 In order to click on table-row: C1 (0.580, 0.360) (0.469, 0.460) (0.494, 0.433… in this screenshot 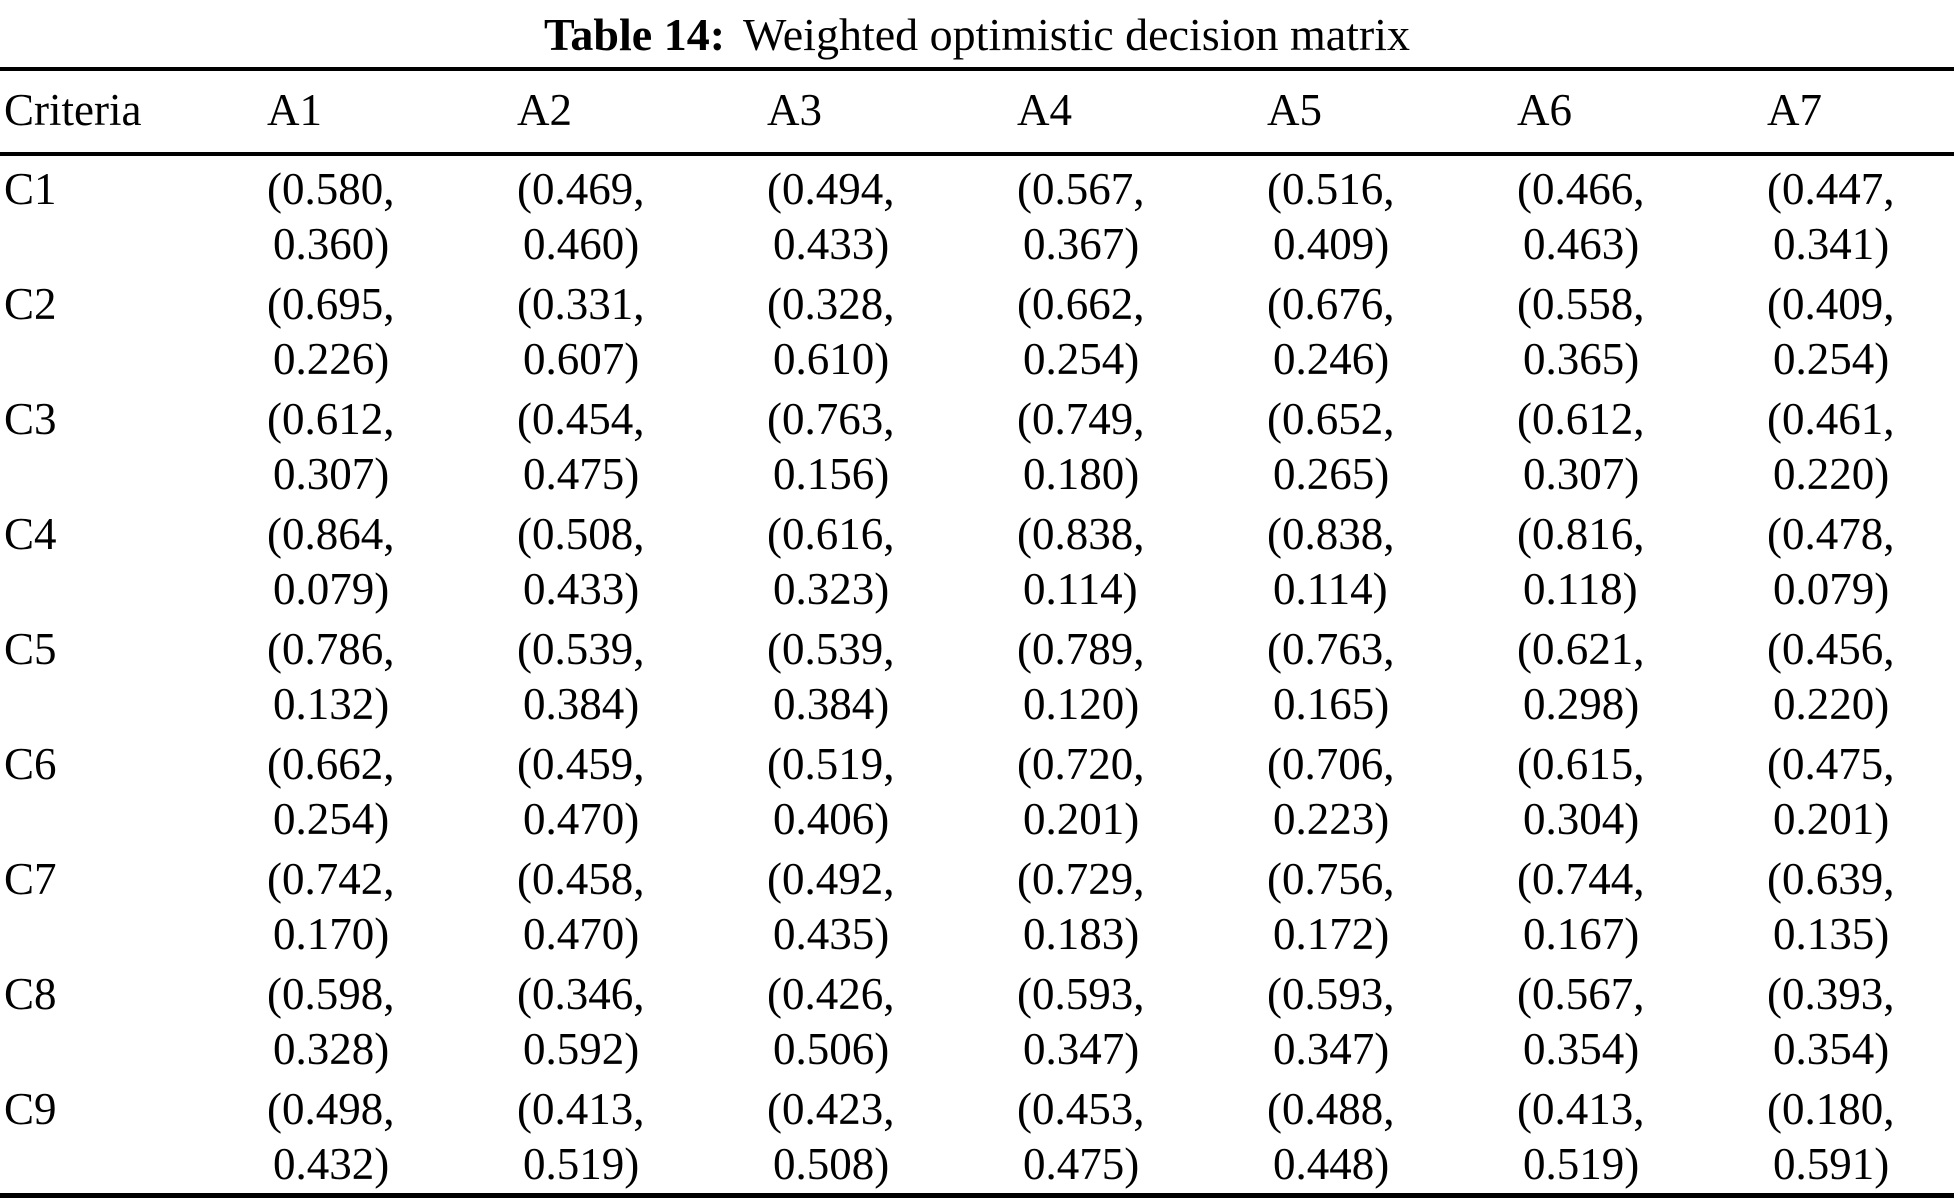, I will do `click(977, 215)`.